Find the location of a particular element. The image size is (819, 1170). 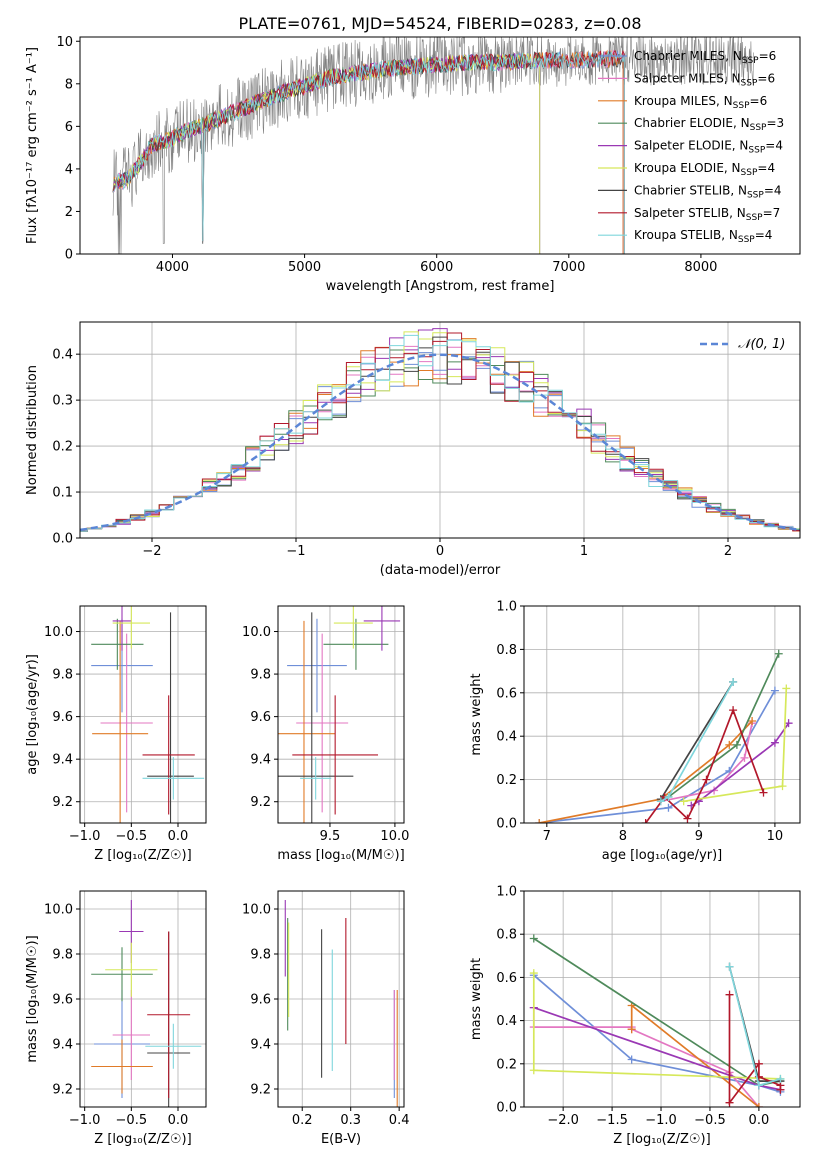

legend-entry: Kroupa MILES, NSSP=6 is located at coordinates (700, 102).